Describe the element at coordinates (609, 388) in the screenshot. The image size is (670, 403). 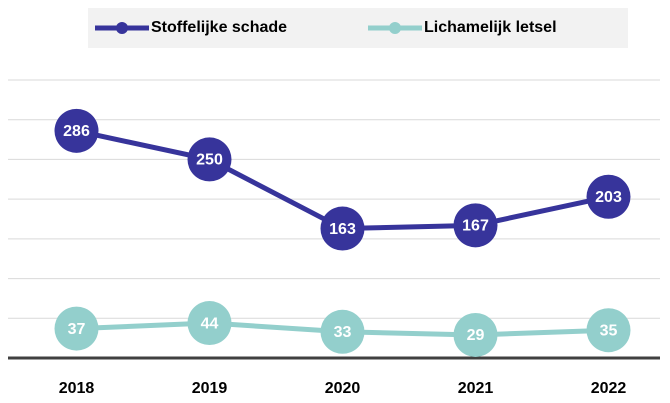
I see `x-tick-label: 2022` at that location.